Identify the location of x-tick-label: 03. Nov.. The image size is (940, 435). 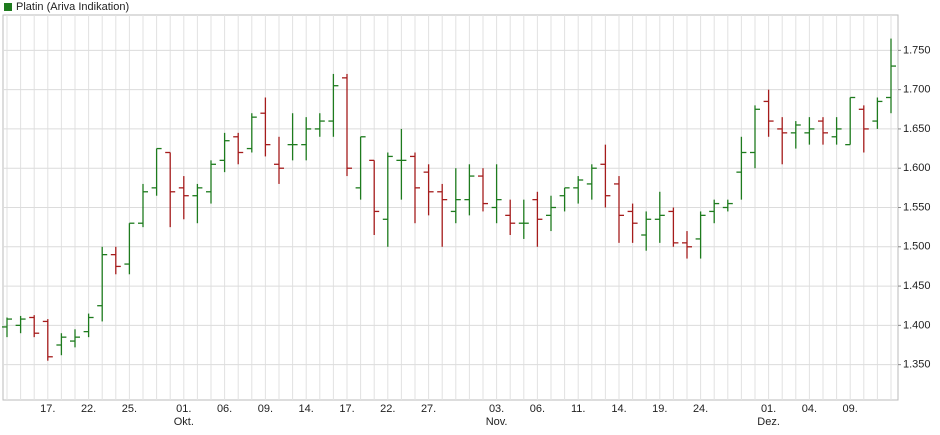
(497, 415).